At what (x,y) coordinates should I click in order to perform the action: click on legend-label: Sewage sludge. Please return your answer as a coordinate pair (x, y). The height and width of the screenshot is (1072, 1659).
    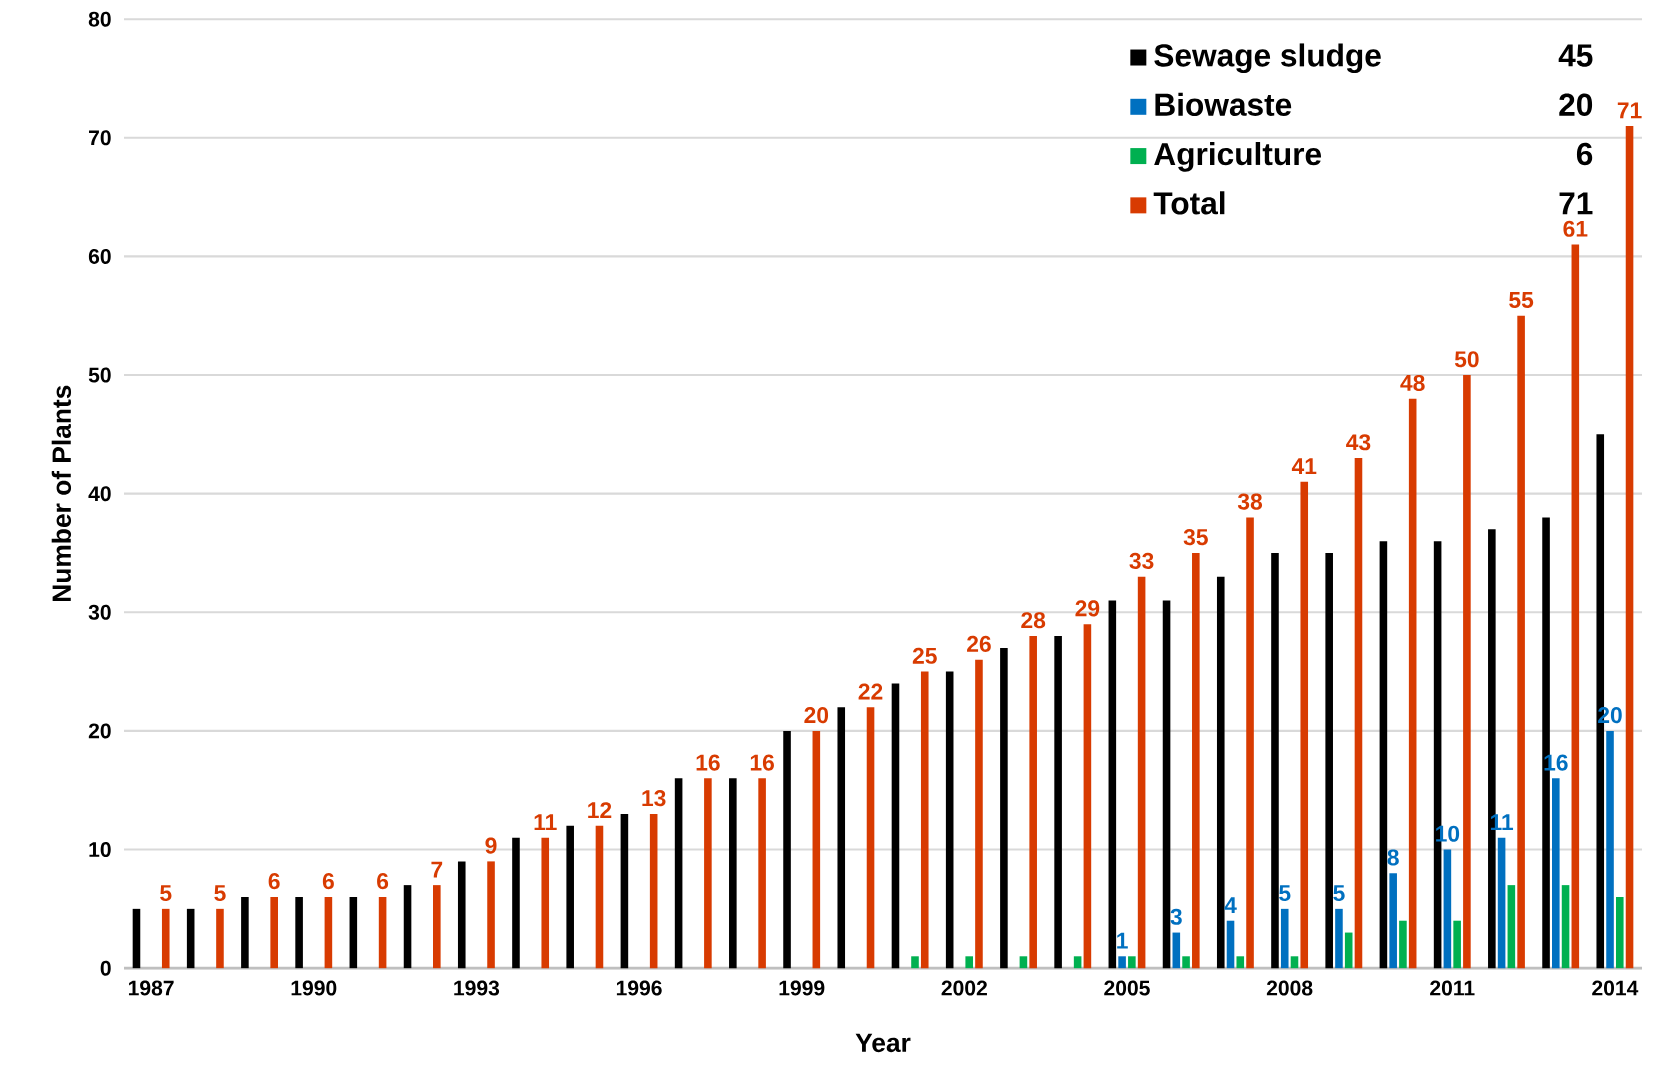
    Looking at the image, I should click on (1267, 58).